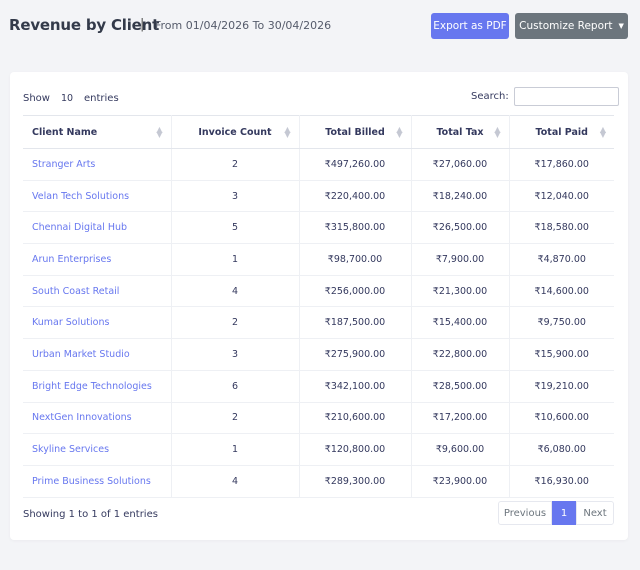 The image size is (640, 570). What do you see at coordinates (97, 164) in the screenshot?
I see `client-name-link: Stranger Arts` at bounding box center [97, 164].